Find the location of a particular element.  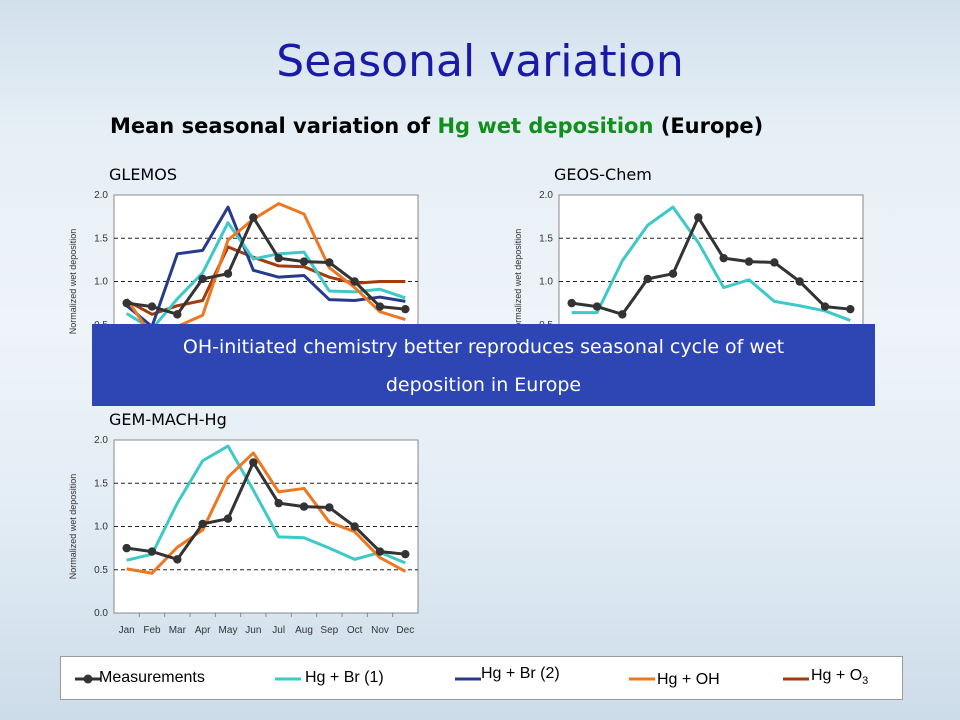

x-tick-label: Feb is located at coordinates (152, 630).